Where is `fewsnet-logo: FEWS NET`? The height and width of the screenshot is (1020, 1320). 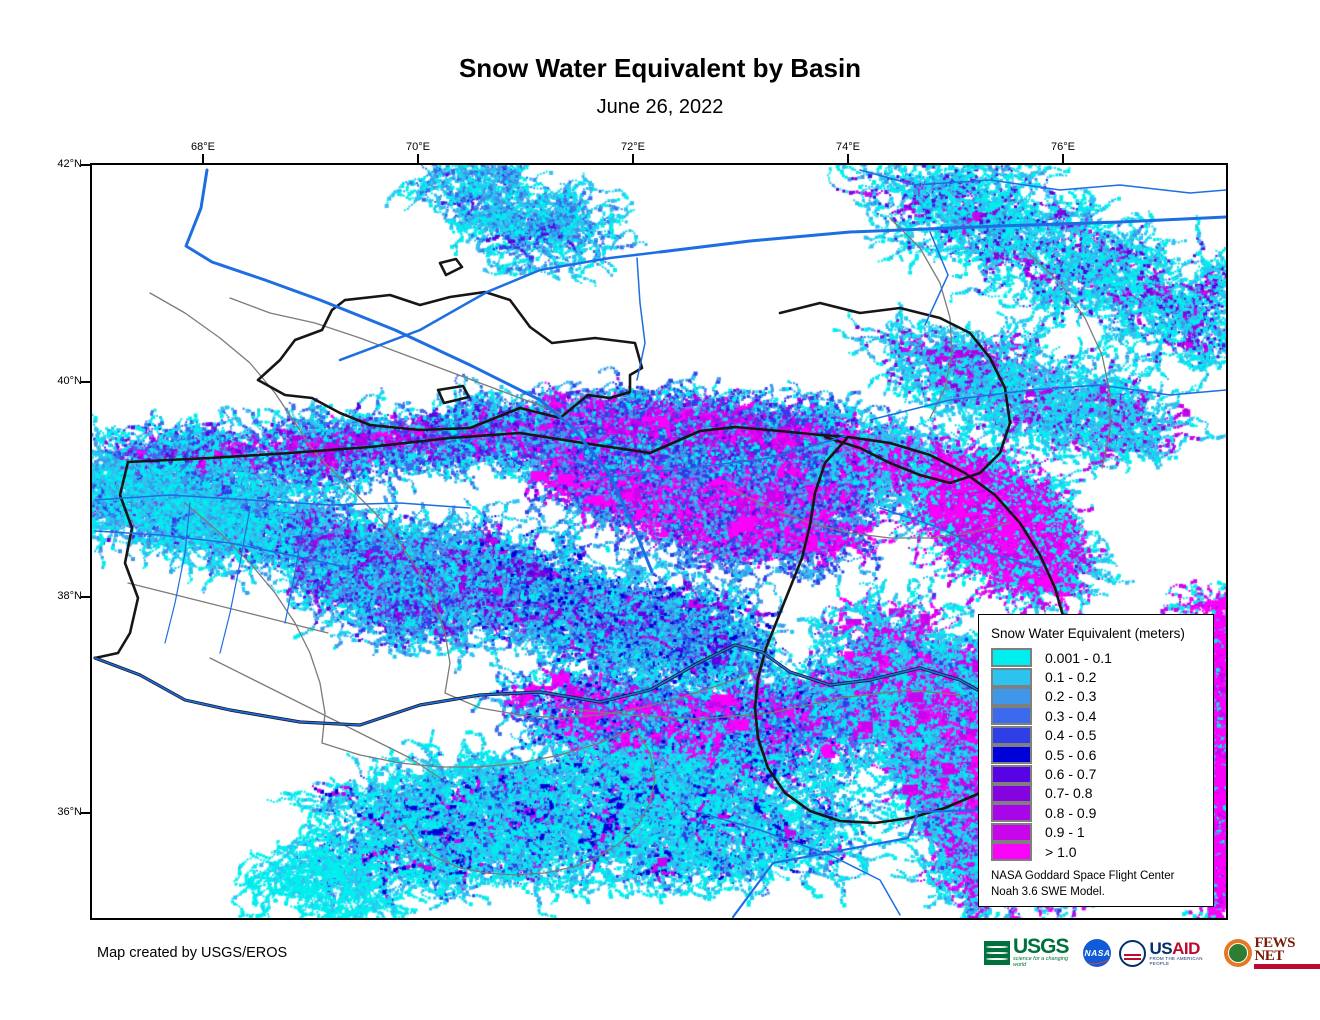 fewsnet-logo: FEWS NET is located at coordinates (1272, 952).